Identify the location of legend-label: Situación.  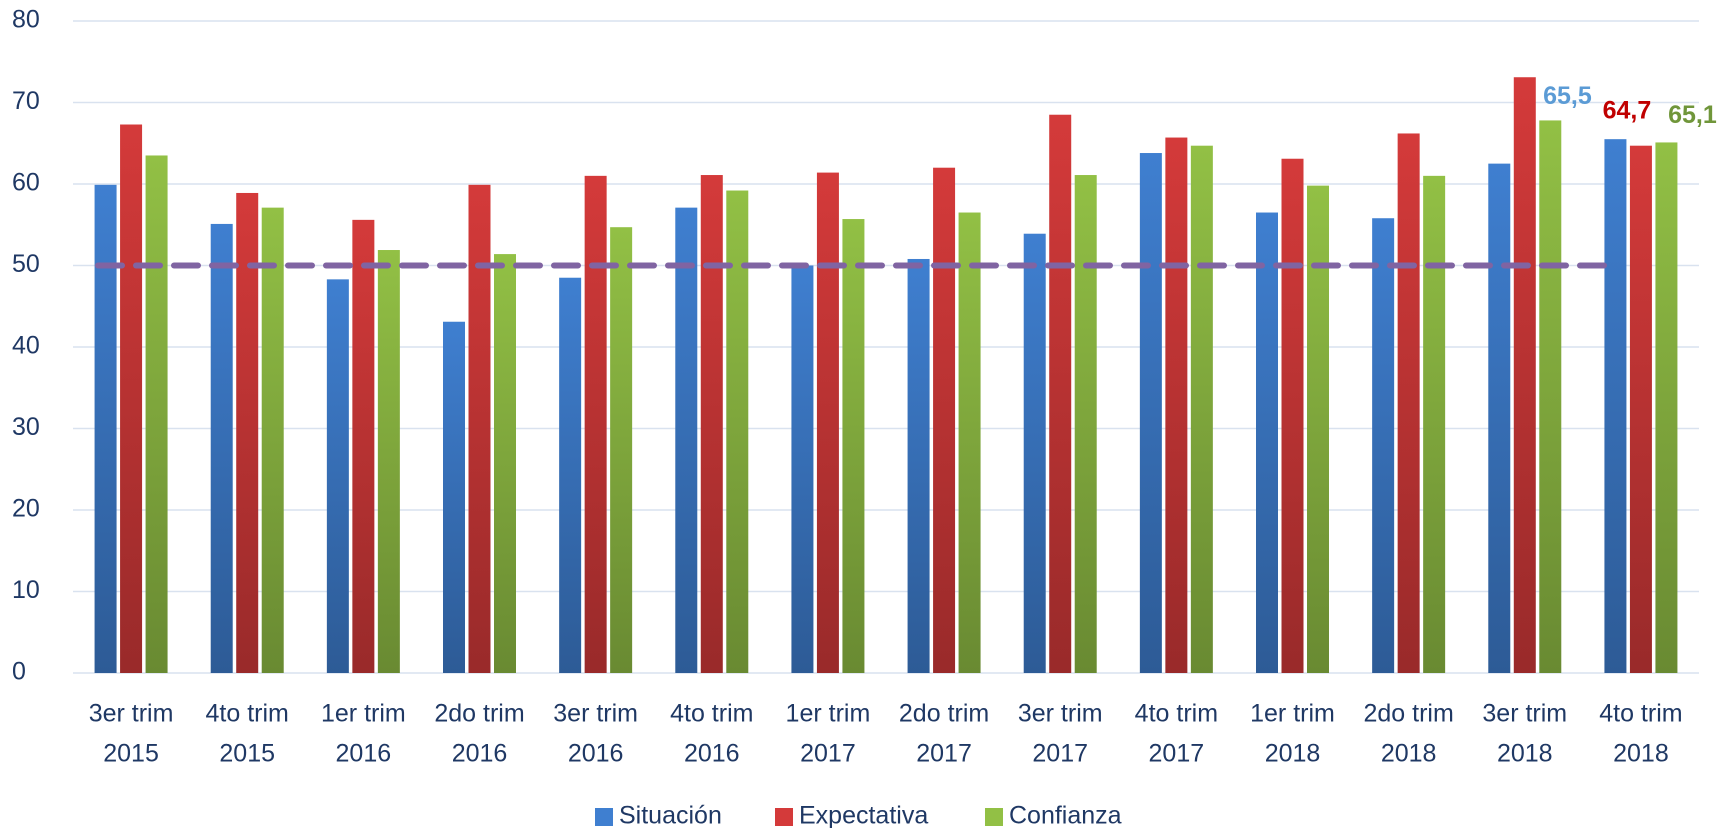
(670, 815).